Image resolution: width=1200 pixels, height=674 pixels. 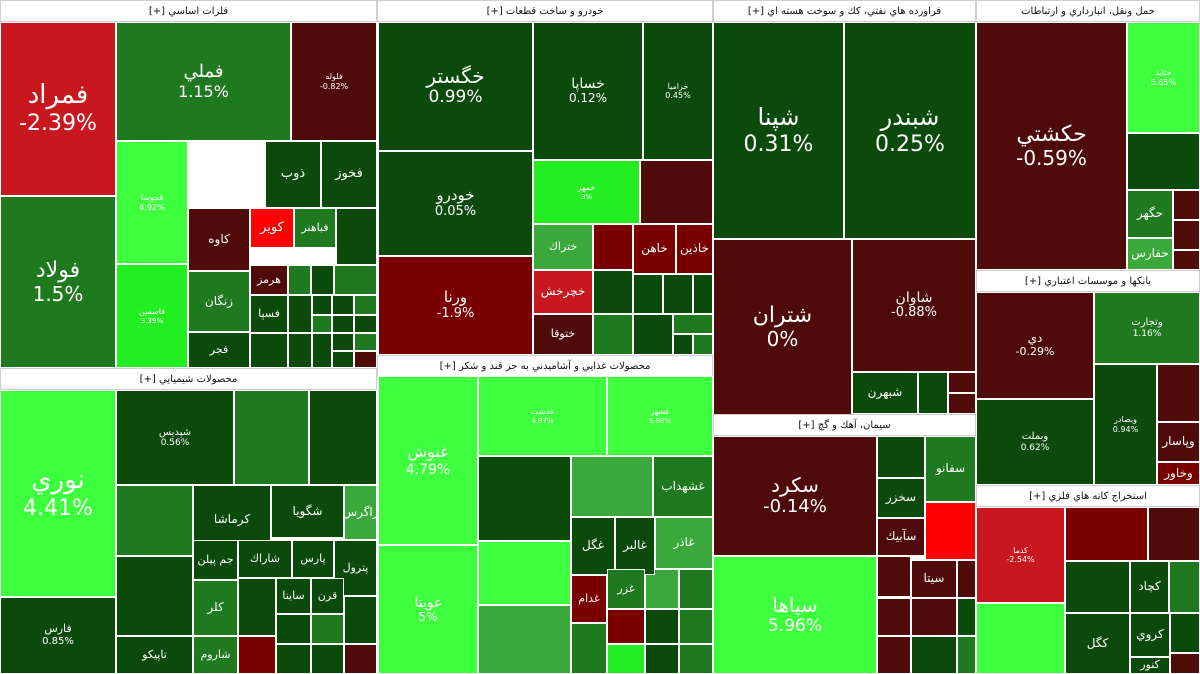 What do you see at coordinates (588, 91) in the screenshot?
I see `stock-tile: خساپا 0.12%` at bounding box center [588, 91].